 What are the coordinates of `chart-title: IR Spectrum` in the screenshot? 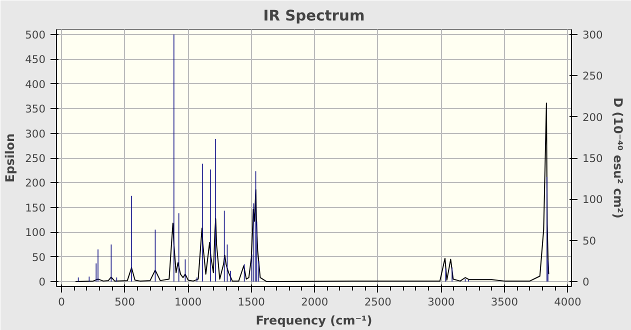 It's located at (314, 16).